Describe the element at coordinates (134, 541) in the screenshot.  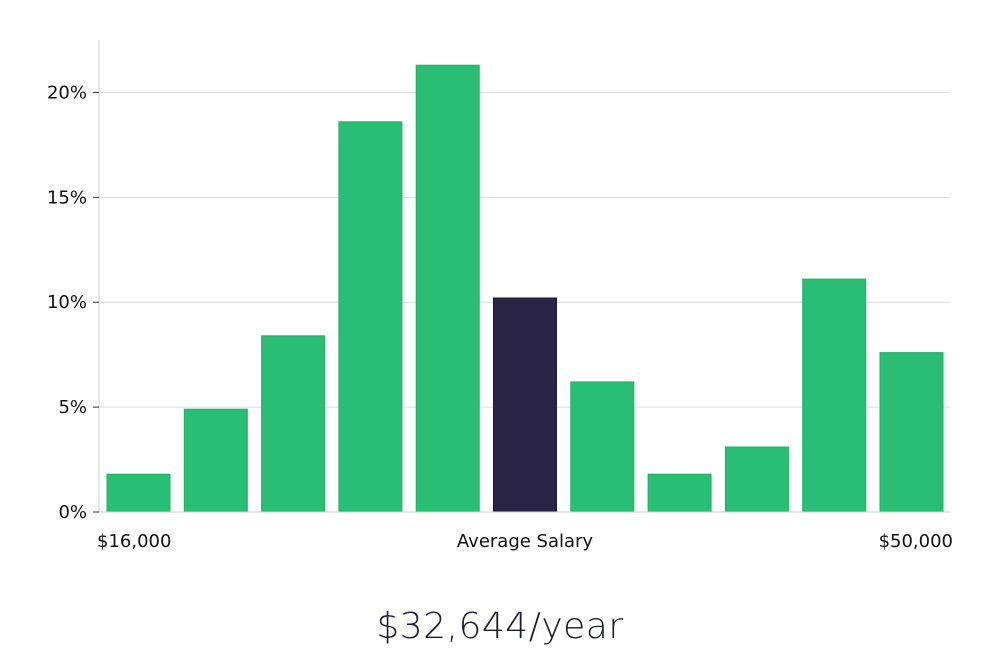
I see `x-label-min: $16,000` at that location.